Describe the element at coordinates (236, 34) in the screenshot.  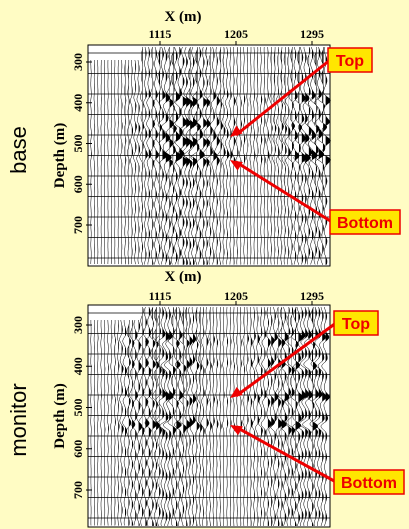
I see `x-tick-label: 1205` at that location.